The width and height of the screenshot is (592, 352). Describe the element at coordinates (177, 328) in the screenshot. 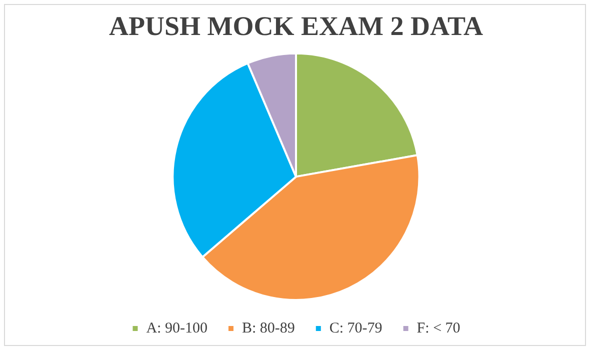

I see `legend-label: A: 90-100` at that location.